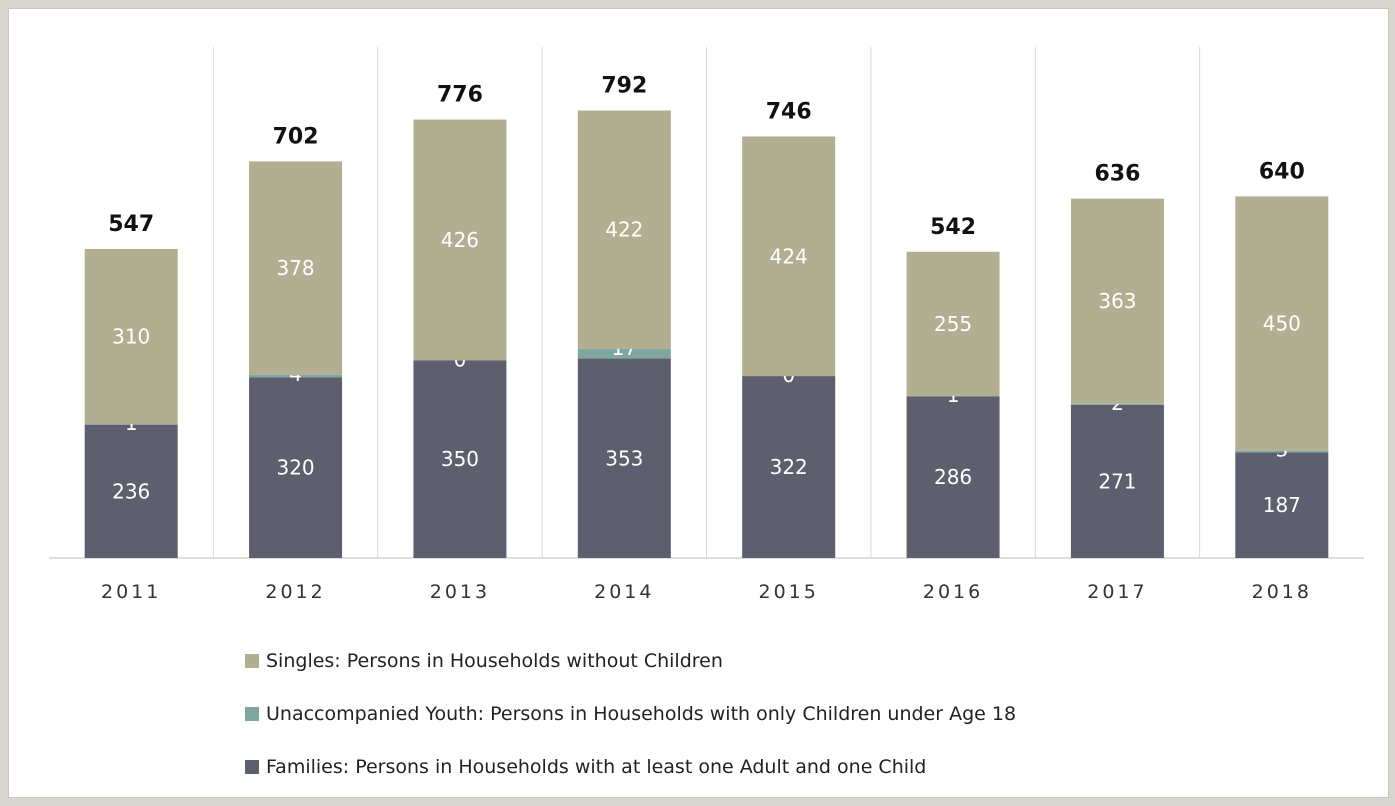 The width and height of the screenshot is (1395, 806). What do you see at coordinates (953, 592) in the screenshot?
I see `x-tick-label: 2016` at bounding box center [953, 592].